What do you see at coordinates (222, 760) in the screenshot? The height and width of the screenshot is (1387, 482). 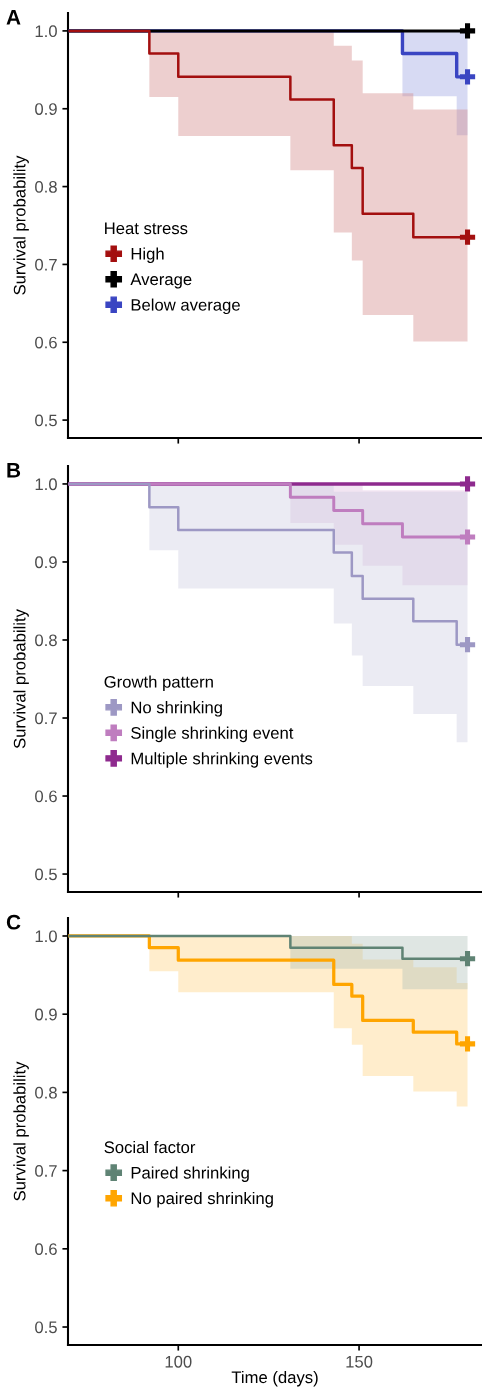 I see `legend-label: Multiple shrinking events` at bounding box center [222, 760].